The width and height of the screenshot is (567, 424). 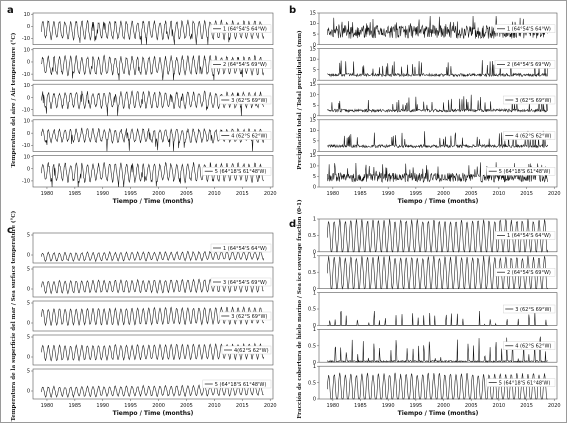 I want to click on legend-c-4: 4(62°S 62°W), so click(x=246, y=350).